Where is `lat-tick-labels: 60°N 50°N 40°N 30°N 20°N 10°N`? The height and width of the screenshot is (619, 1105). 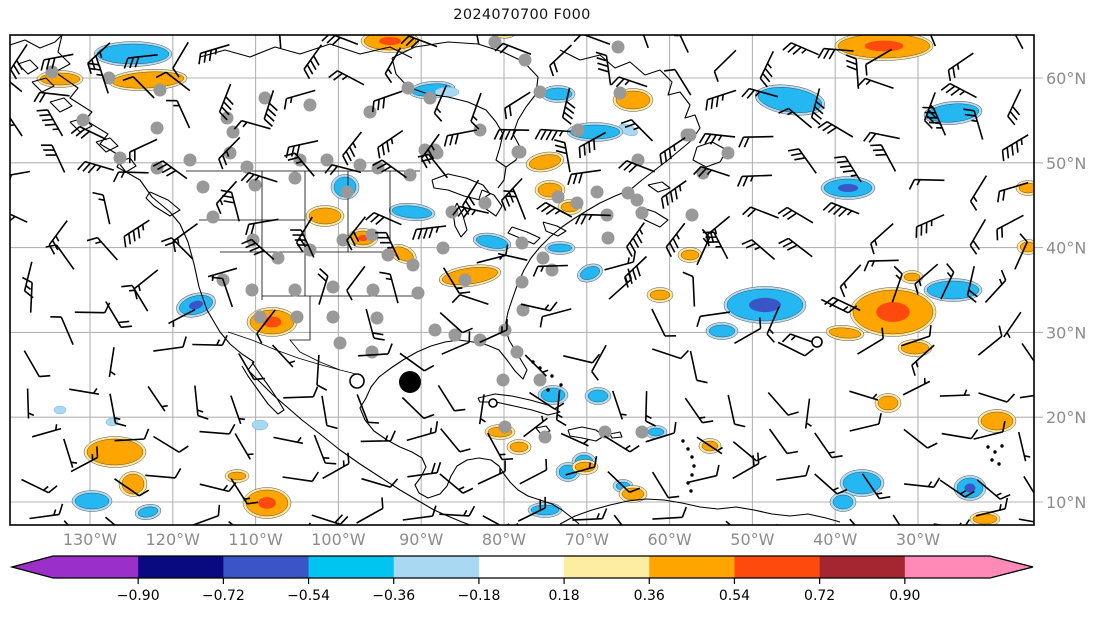 lat-tick-labels: 60°N 50°N 40°N 30°N 20°N 10°N is located at coordinates (1066, 290).